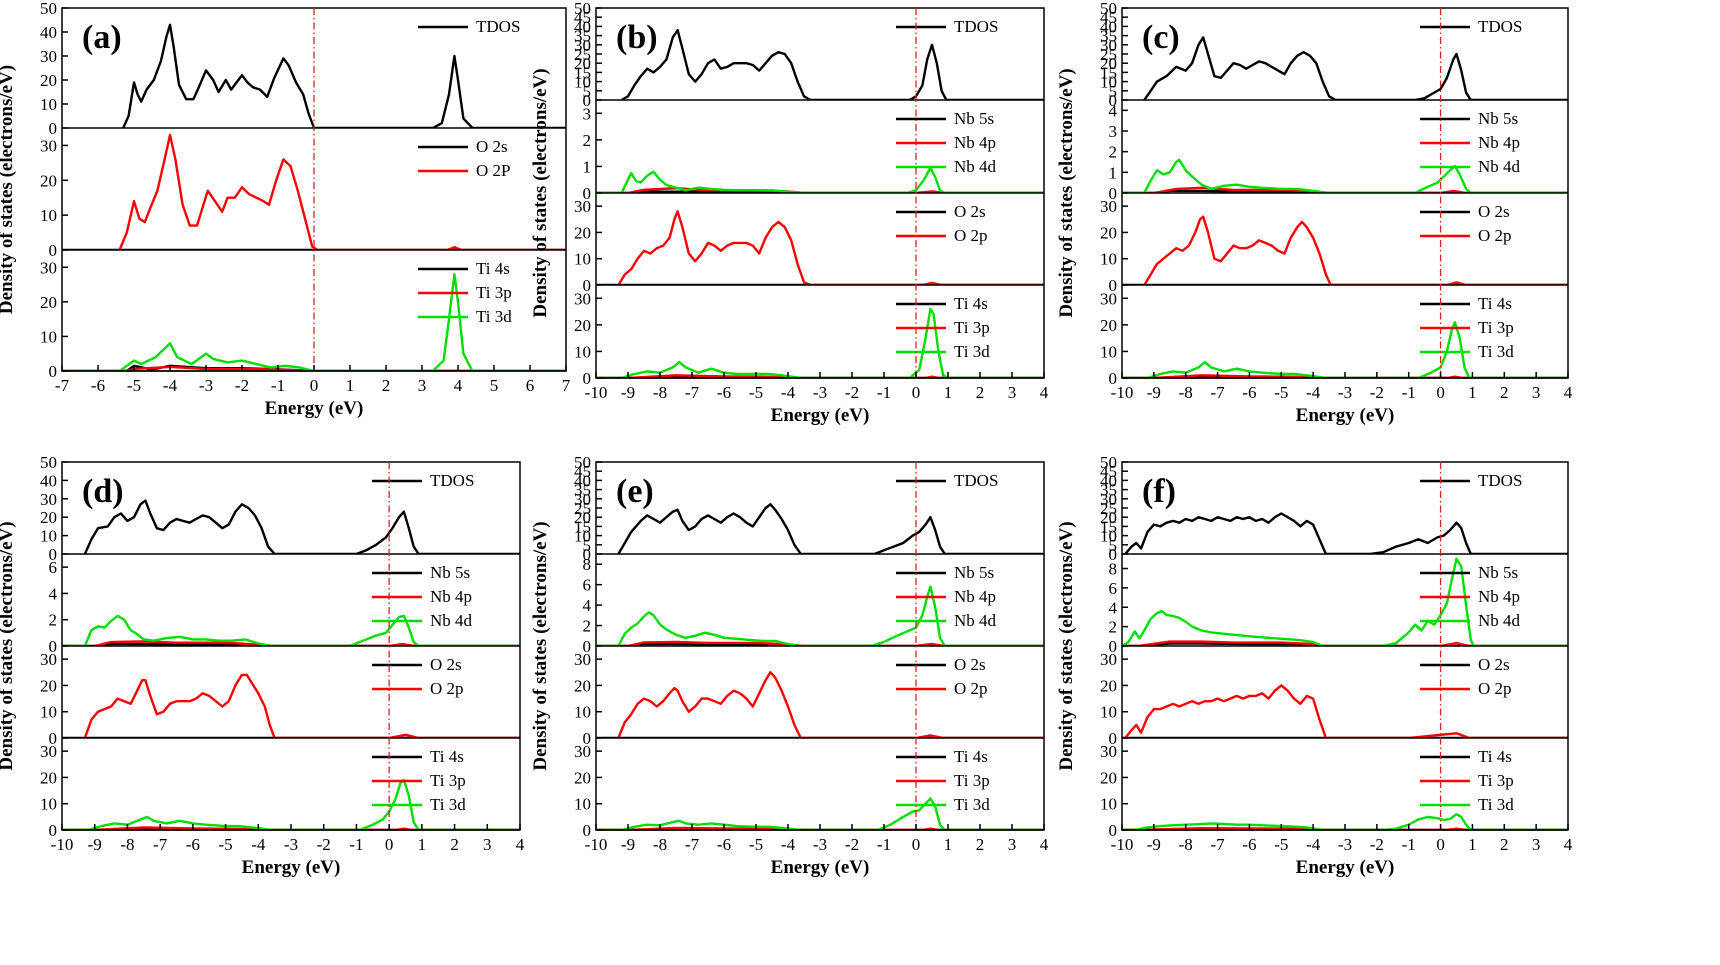 Image resolution: width=1720 pixels, height=965 pixels. What do you see at coordinates (1313, 844) in the screenshot?
I see `x-tick-label: -4` at bounding box center [1313, 844].